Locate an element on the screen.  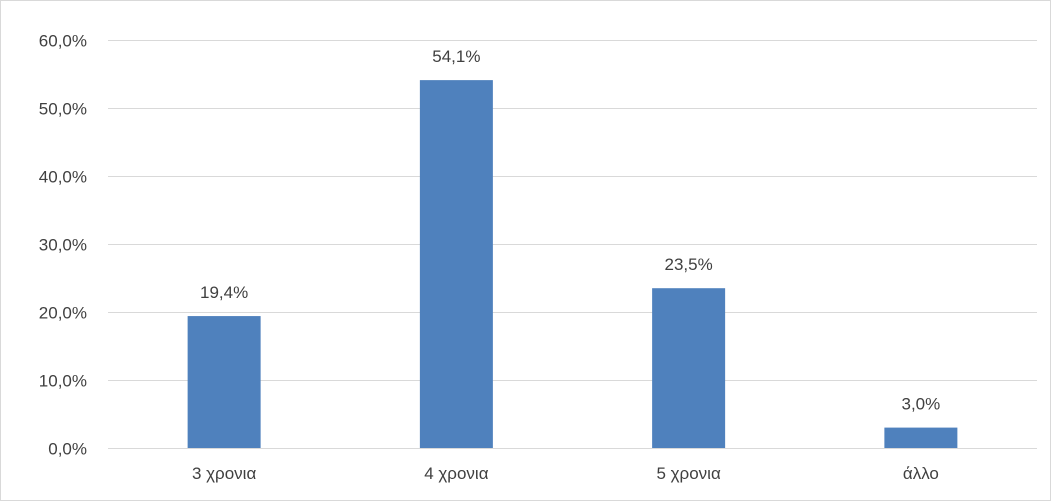
y-tick-label: 30,0% is located at coordinates (63, 245).